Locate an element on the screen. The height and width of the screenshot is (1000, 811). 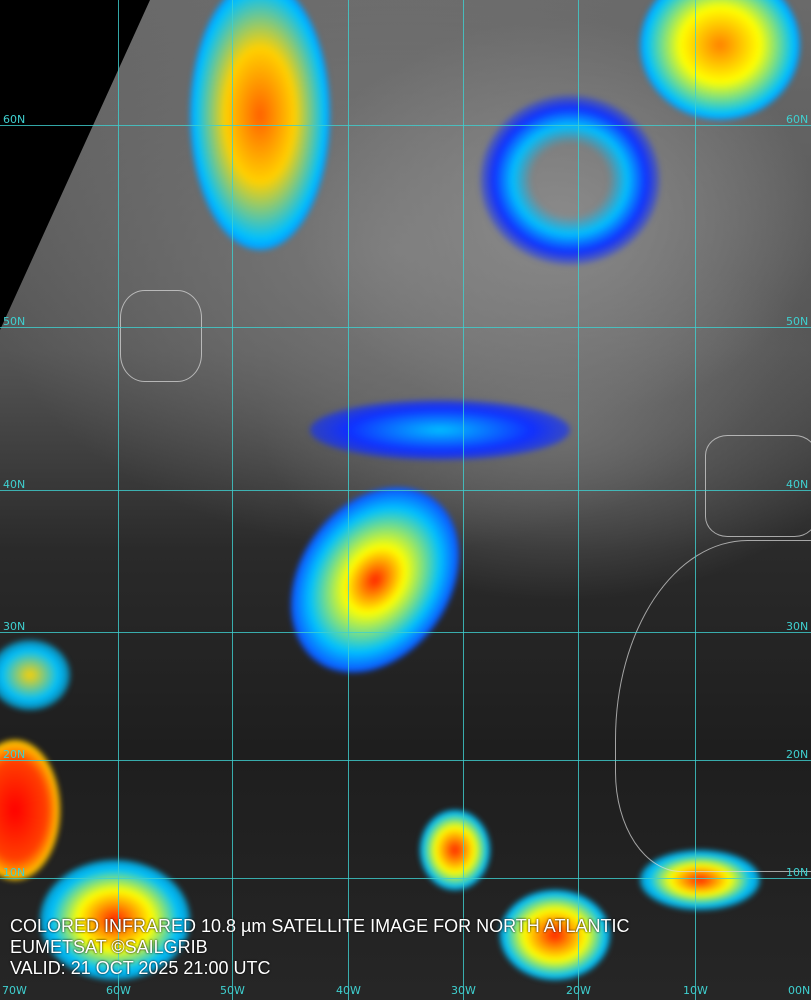
gridline-50w is located at coordinates (232, 500).